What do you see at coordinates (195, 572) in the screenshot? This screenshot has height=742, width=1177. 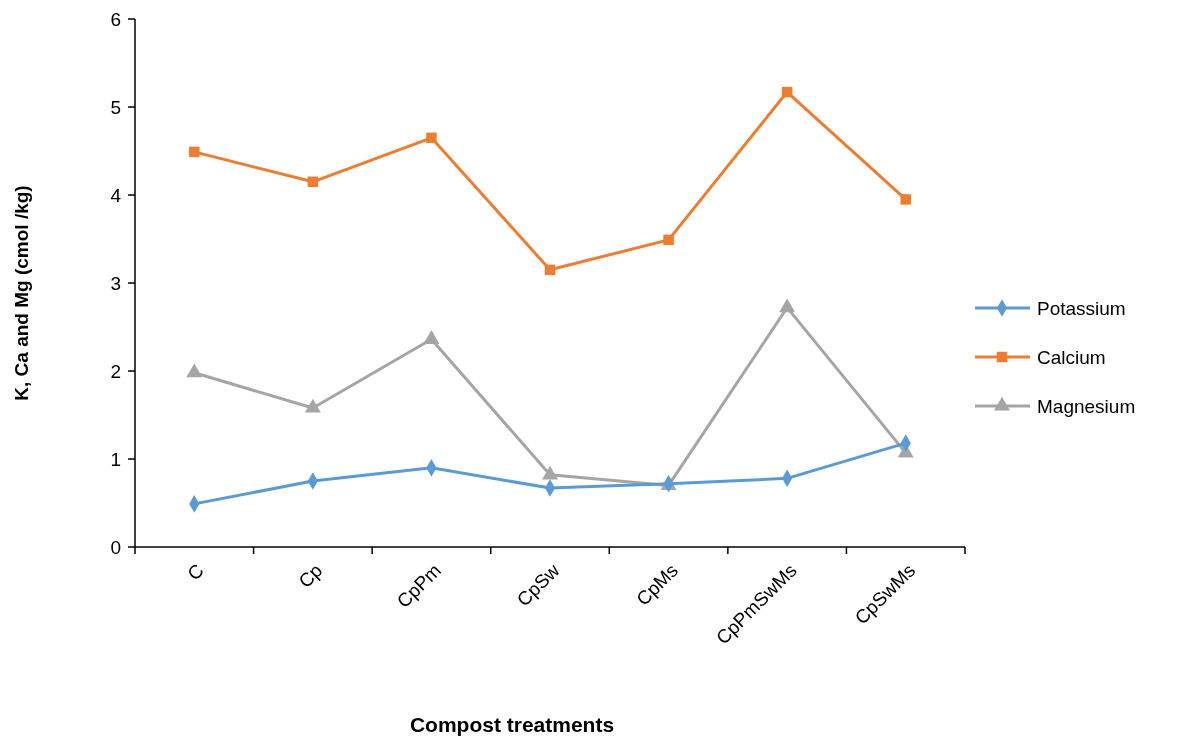 I see `x-tick-label: C` at bounding box center [195, 572].